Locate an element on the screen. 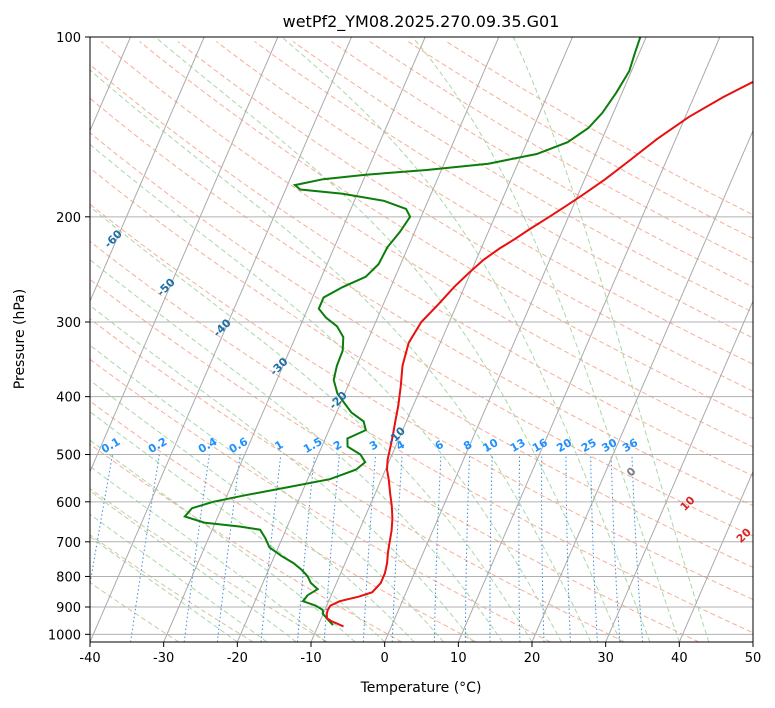 The width and height of the screenshot is (775, 708). x-tick-label: 20 is located at coordinates (532, 658).